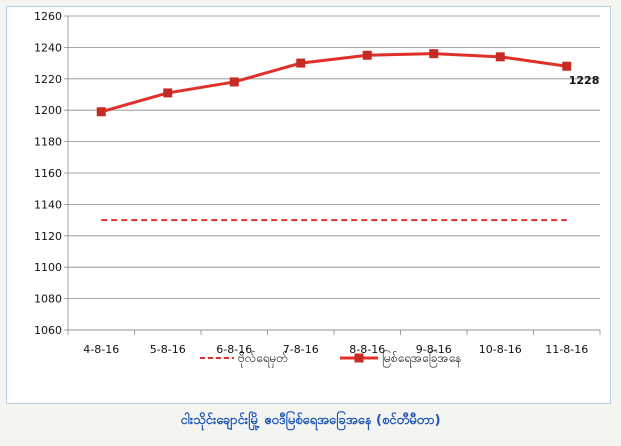  Describe the element at coordinates (330, 358) in the screenshot. I see `legend: ဗိုလ်ရေမှတ် မြစ်ရေအခြေအနေ` at that location.